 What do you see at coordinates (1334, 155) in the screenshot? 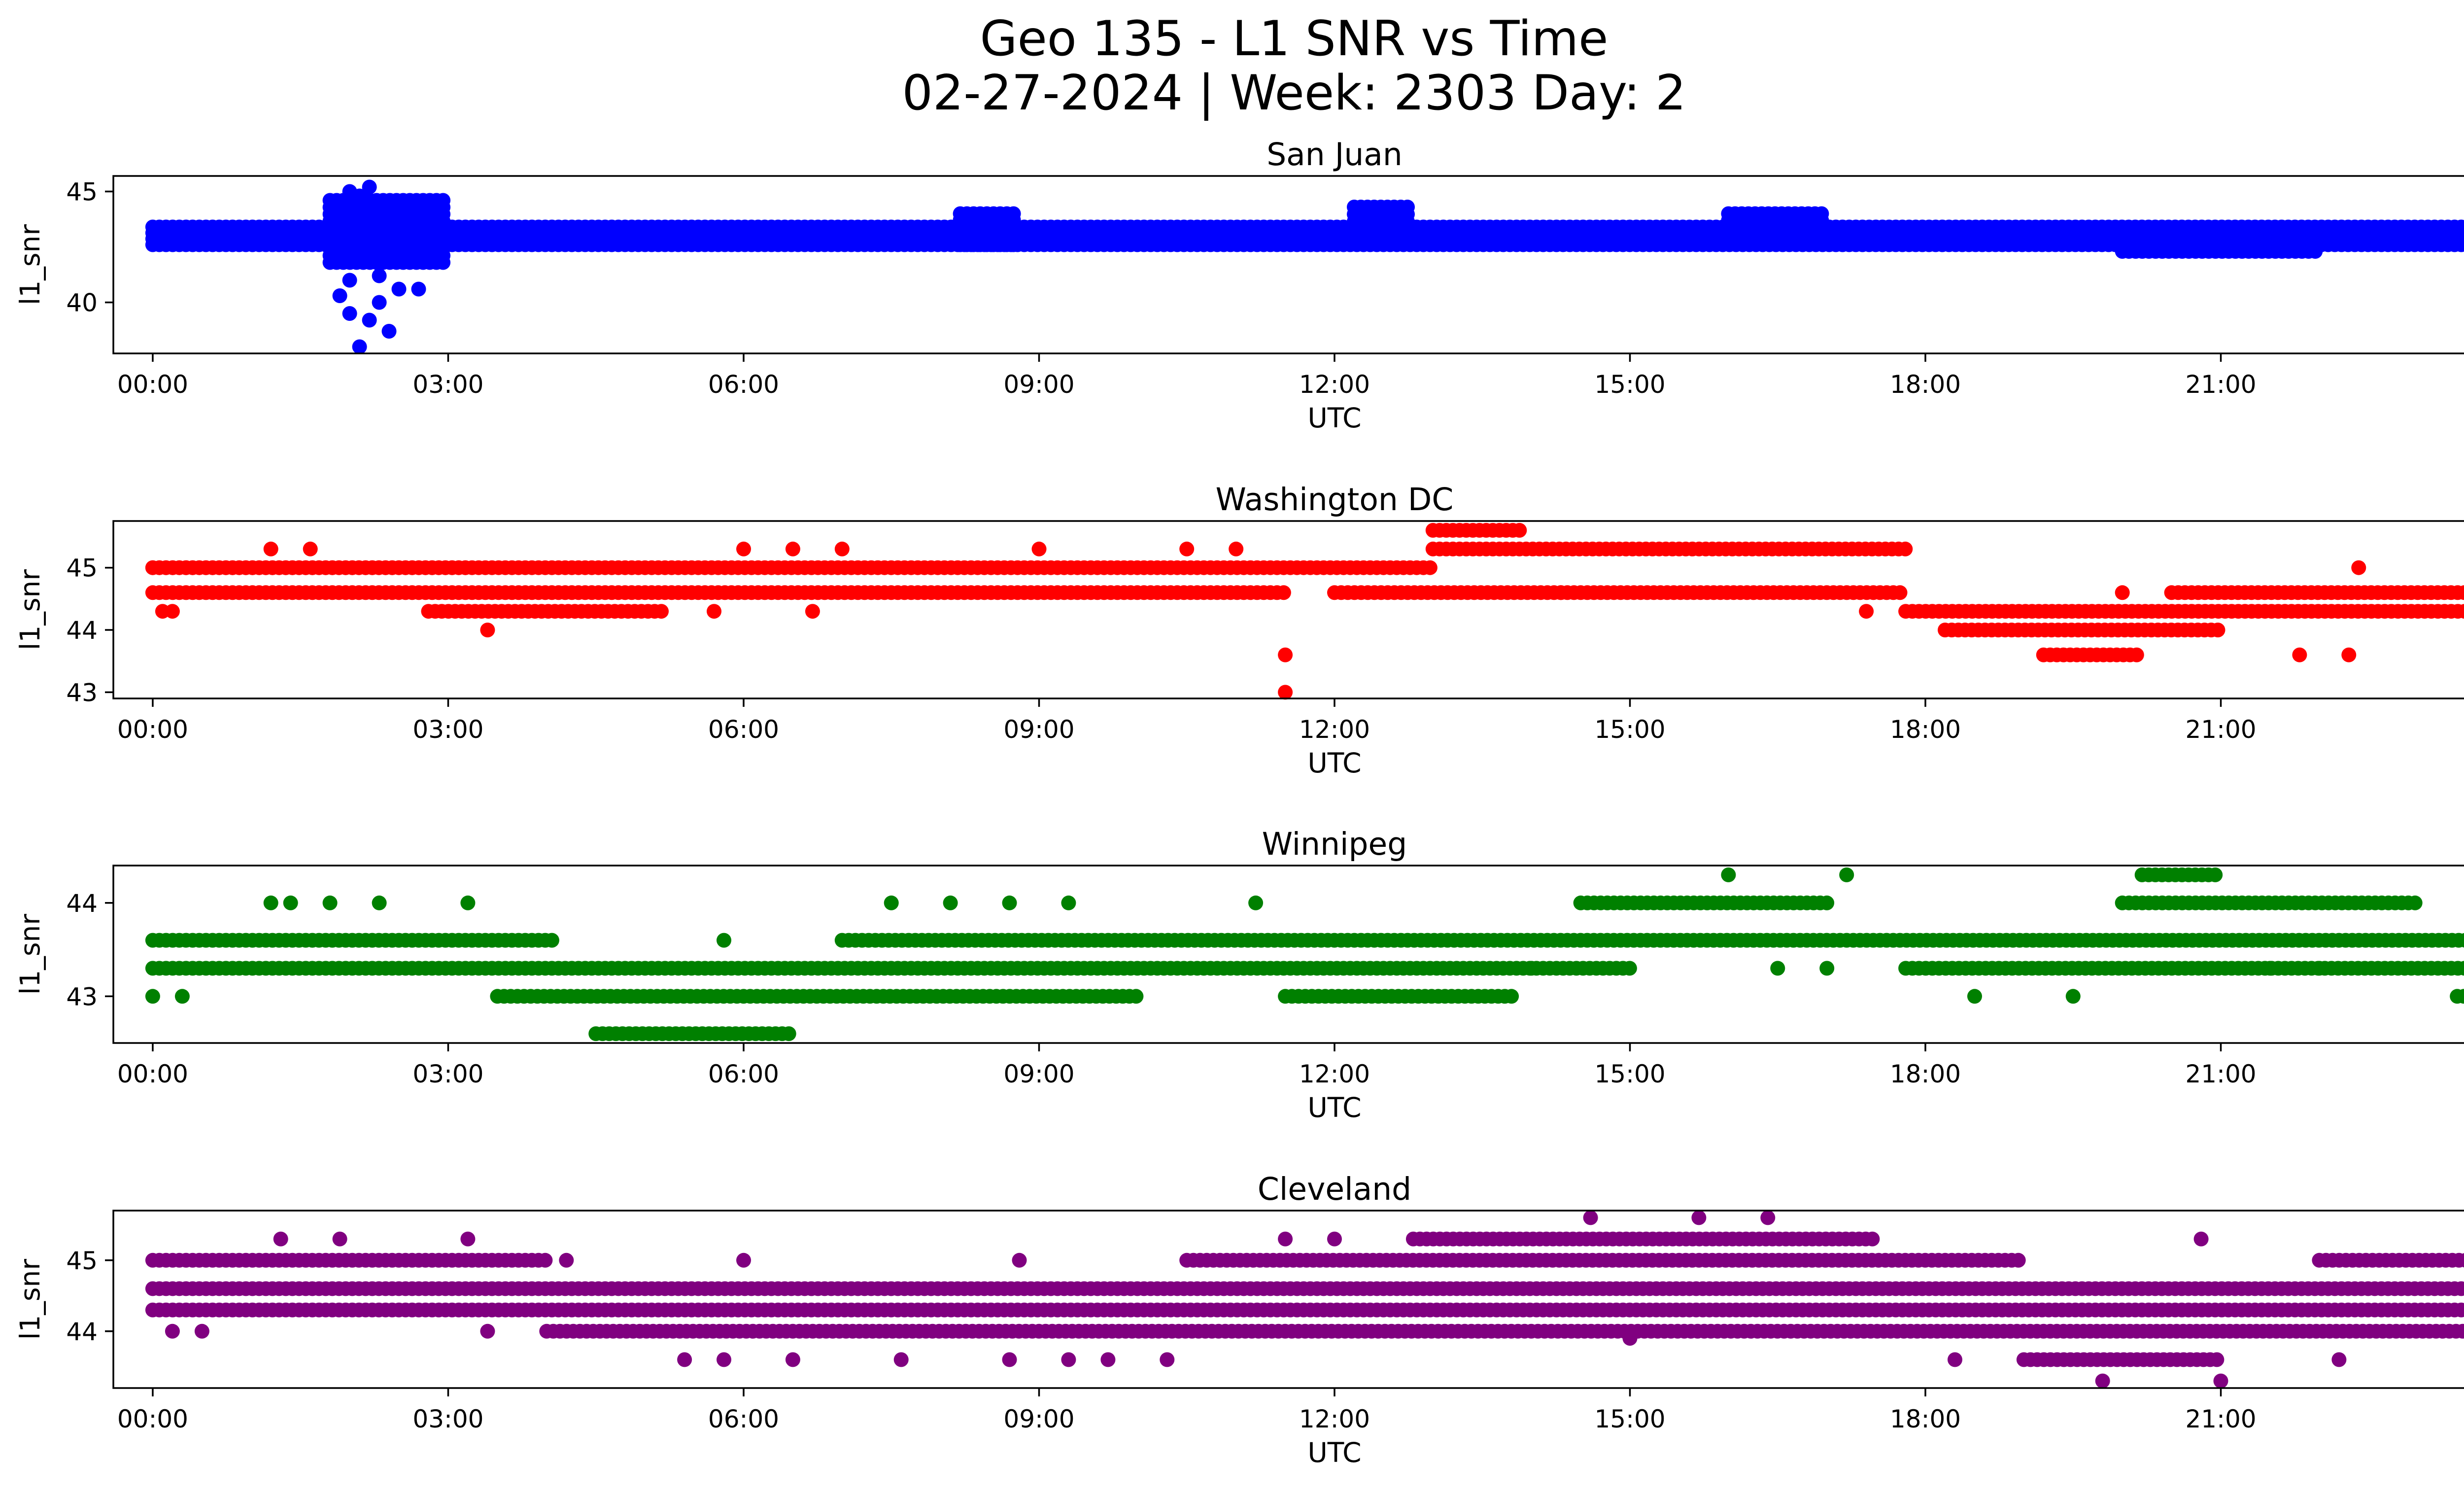
I see `subplot-title: San Juan` at bounding box center [1334, 155].